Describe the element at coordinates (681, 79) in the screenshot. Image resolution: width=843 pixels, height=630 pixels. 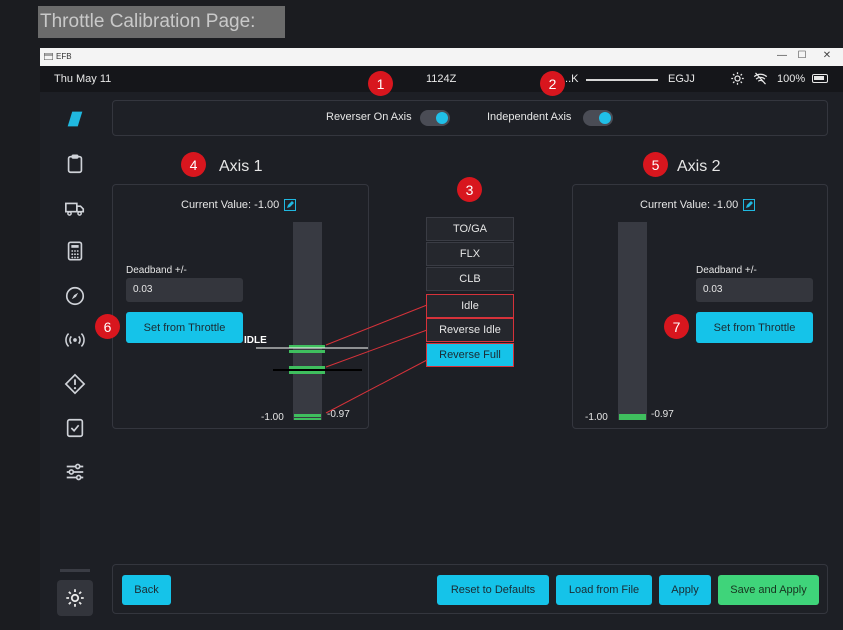
I see `status-destination: EGJJ` at that location.